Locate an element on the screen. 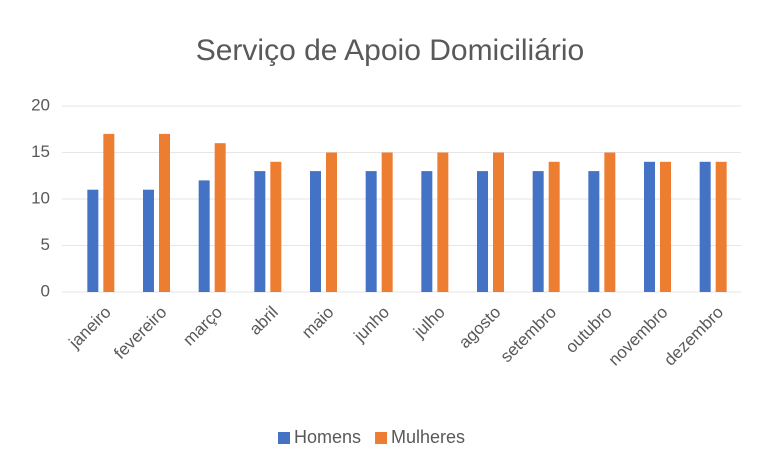  x-tick-label: maio is located at coordinates (317, 322).